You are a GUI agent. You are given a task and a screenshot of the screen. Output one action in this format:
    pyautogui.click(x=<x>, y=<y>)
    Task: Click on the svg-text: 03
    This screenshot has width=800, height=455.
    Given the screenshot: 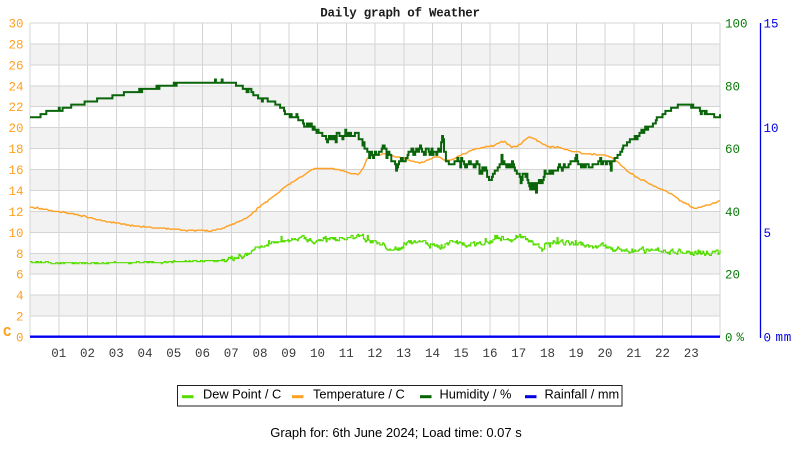 What is the action you would take?
    pyautogui.click(x=116, y=354)
    